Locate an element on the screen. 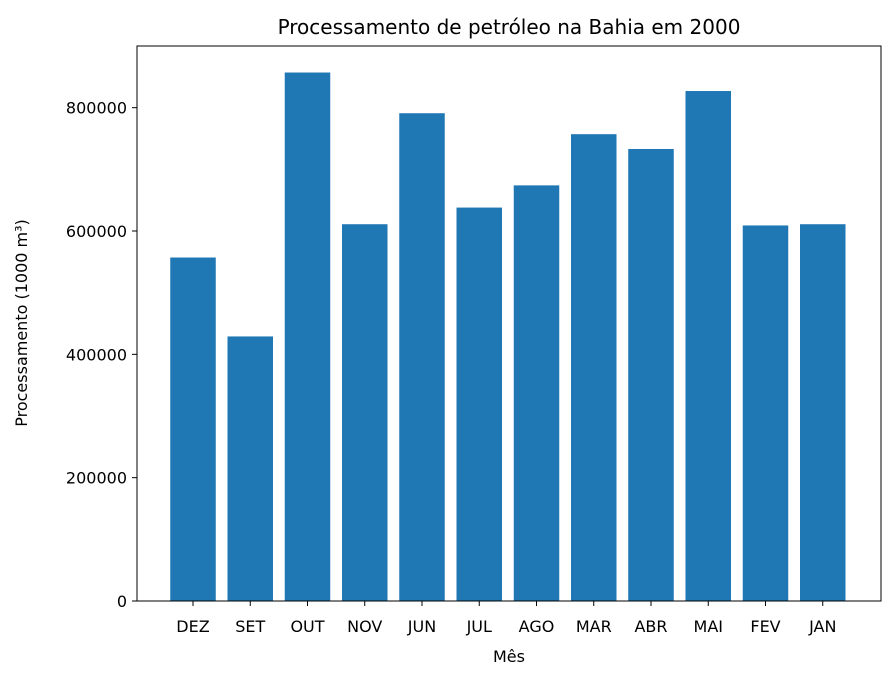 The image size is (895, 677). bar-out is located at coordinates (307, 337).